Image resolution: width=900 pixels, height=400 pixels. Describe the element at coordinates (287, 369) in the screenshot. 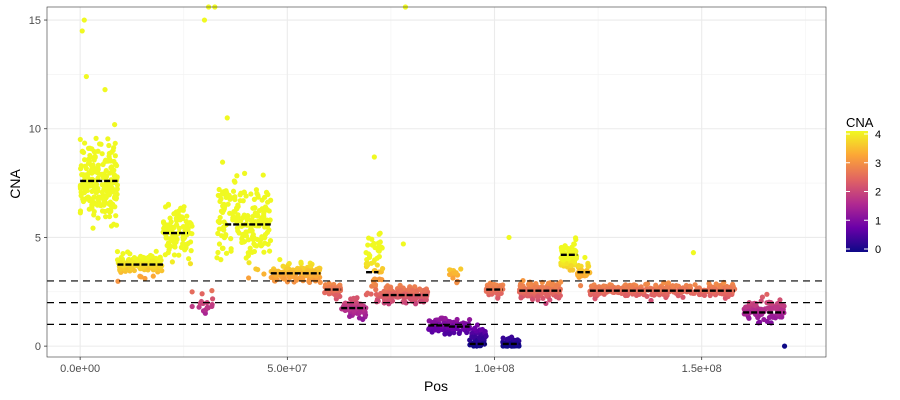

I see `x-tick-label: 5.0e+07` at that location.